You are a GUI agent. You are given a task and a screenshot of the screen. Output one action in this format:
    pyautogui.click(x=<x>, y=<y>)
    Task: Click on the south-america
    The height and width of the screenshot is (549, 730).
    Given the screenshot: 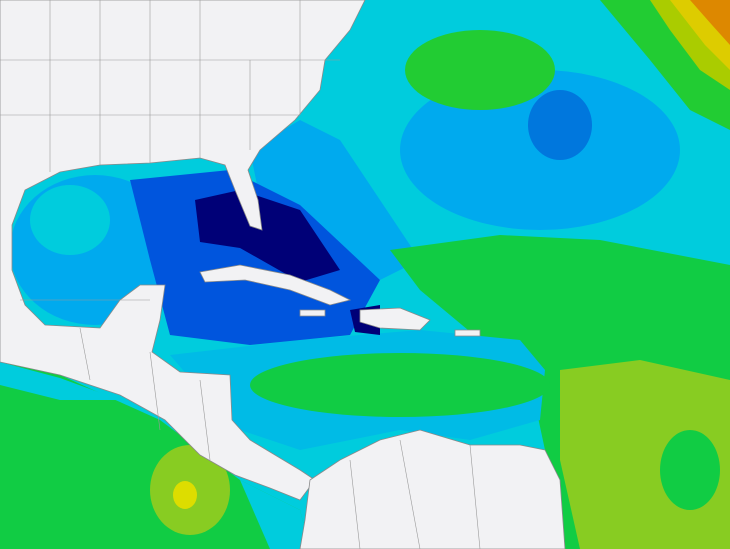 What is the action you would take?
    pyautogui.click(x=432, y=489)
    